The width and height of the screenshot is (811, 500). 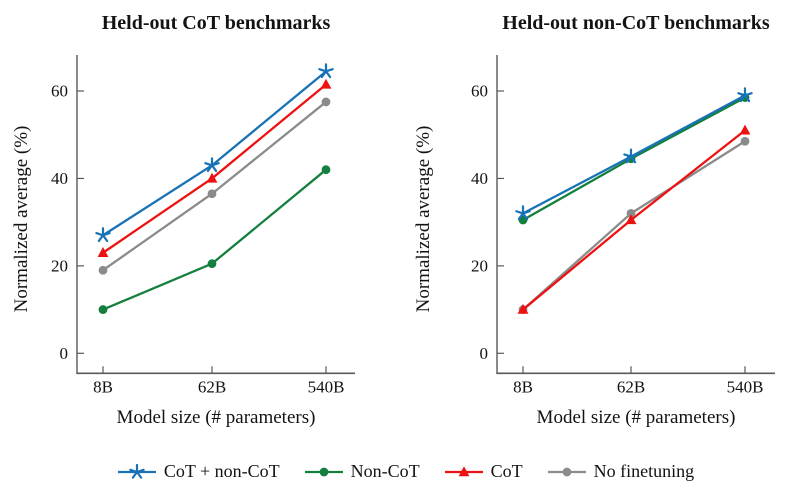 What do you see at coordinates (221, 471) in the screenshot?
I see `legend-label: CoT + non-CoT` at bounding box center [221, 471].